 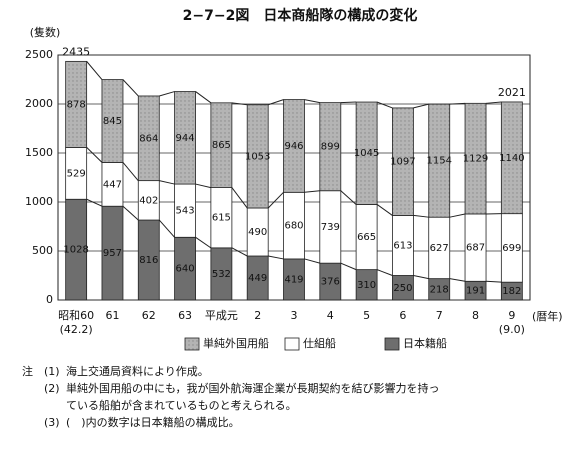 I want to click on value-label: 250, so click(x=402, y=288).